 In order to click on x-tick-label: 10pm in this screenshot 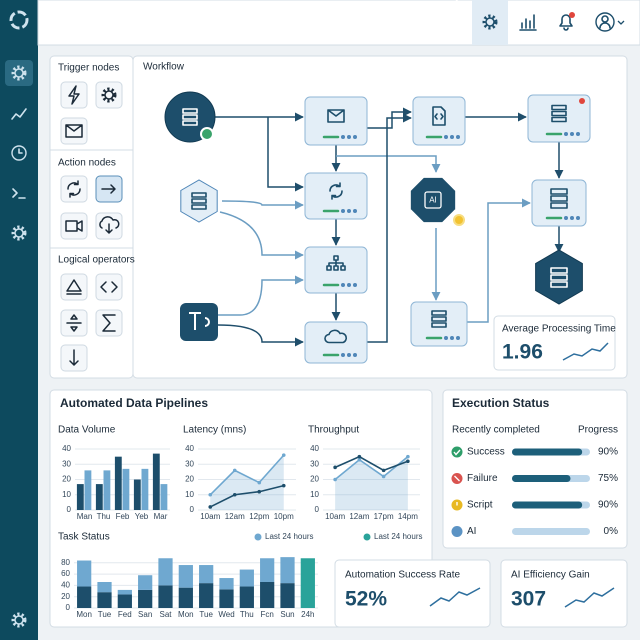, I will do `click(284, 516)`.